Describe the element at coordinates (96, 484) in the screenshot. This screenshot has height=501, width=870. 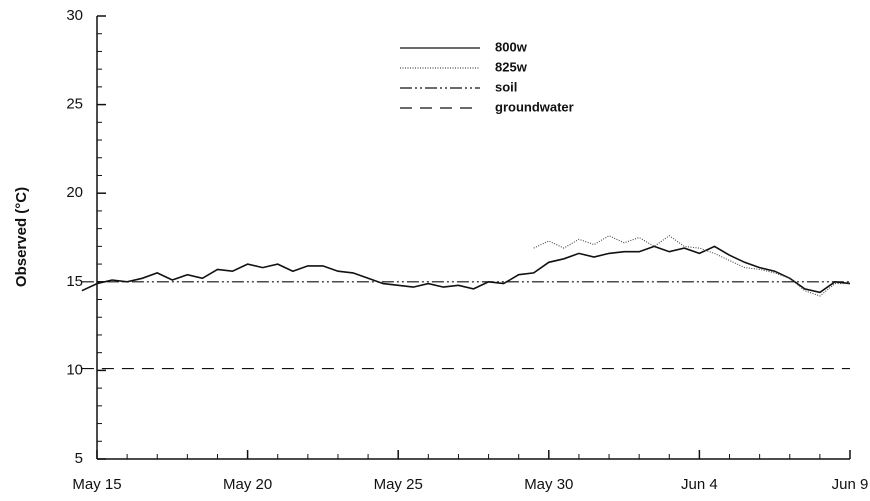
I see `x-tick-label: May 15` at that location.